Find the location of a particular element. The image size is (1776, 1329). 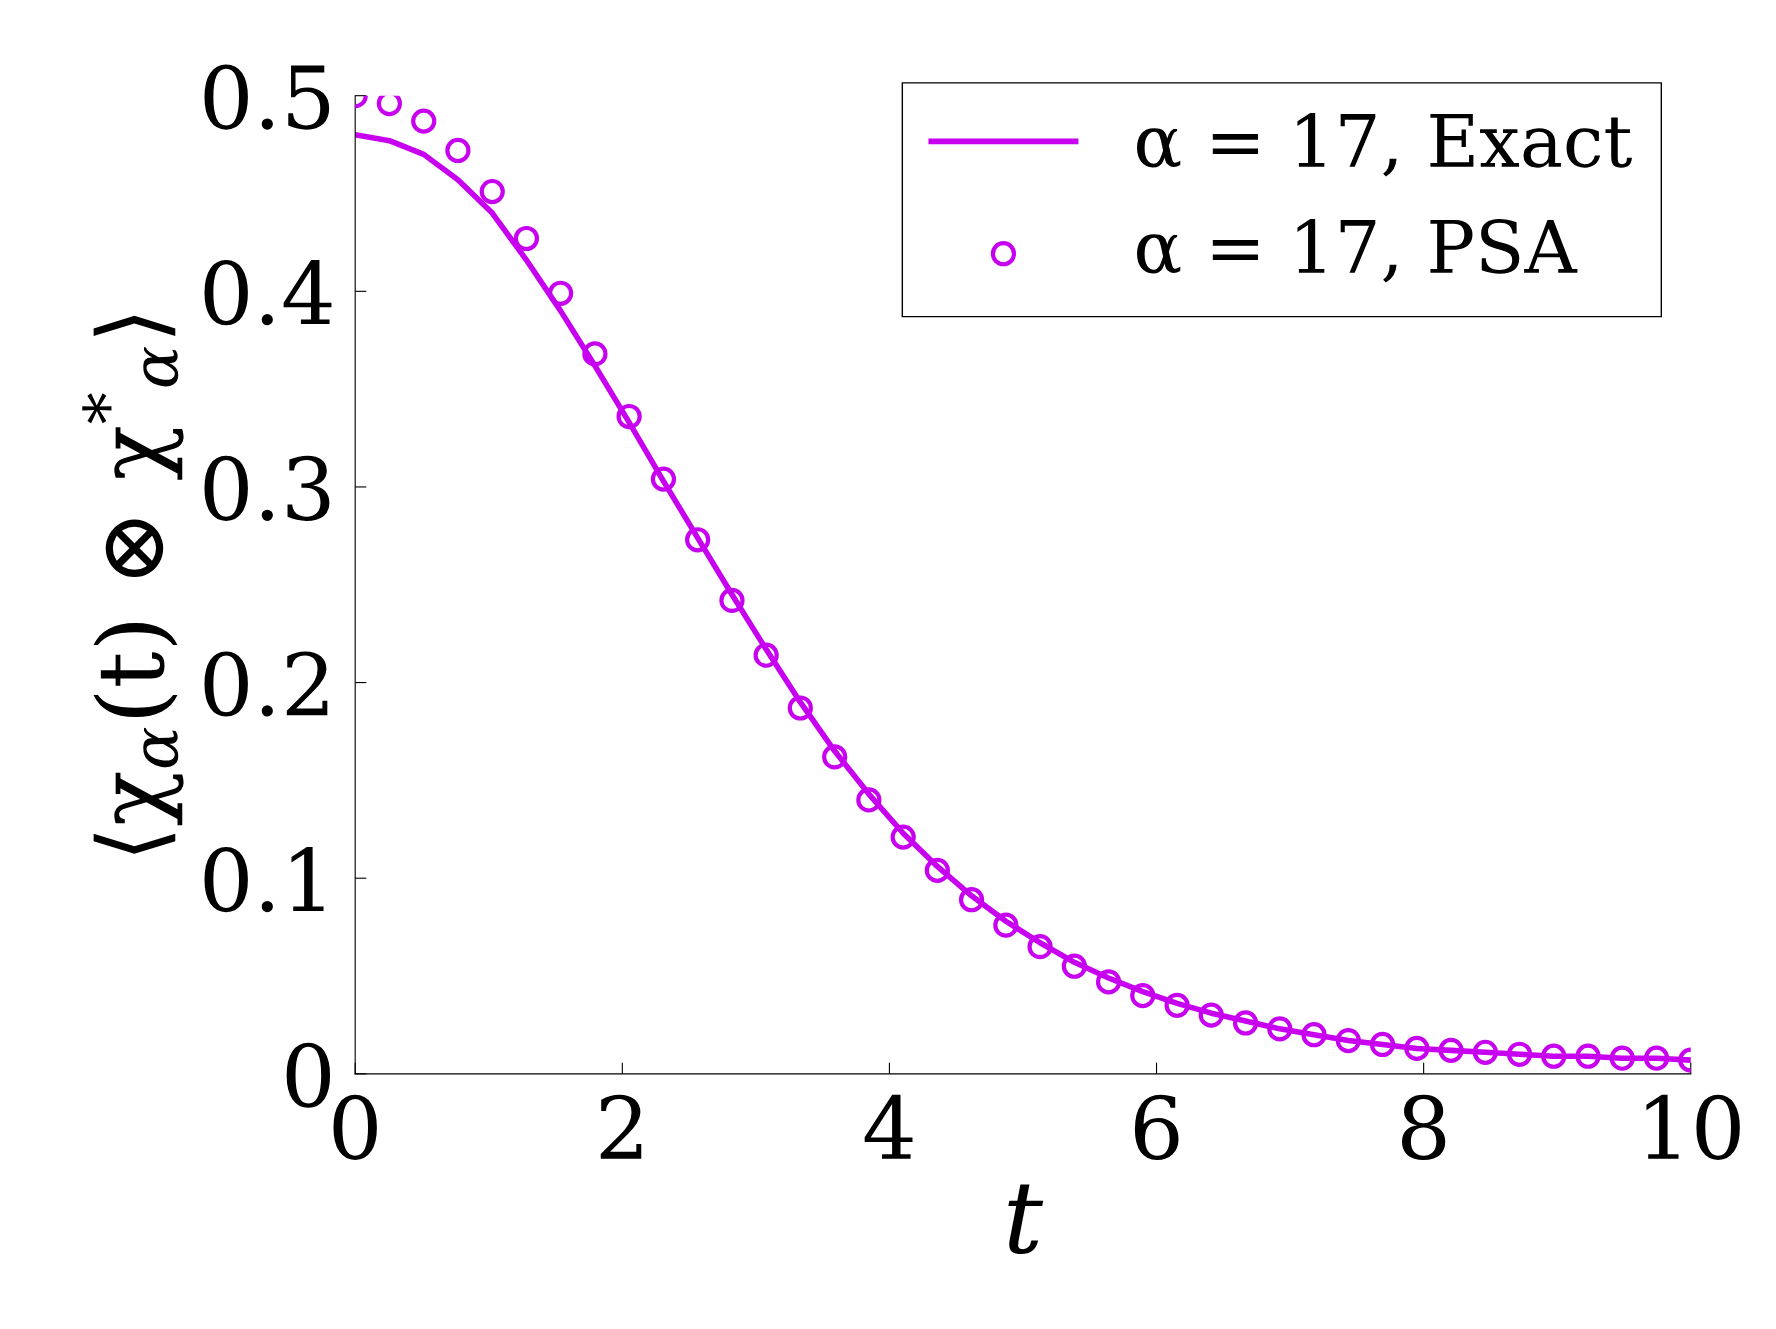

y-tick-label: 0.1 is located at coordinates (264, 880).